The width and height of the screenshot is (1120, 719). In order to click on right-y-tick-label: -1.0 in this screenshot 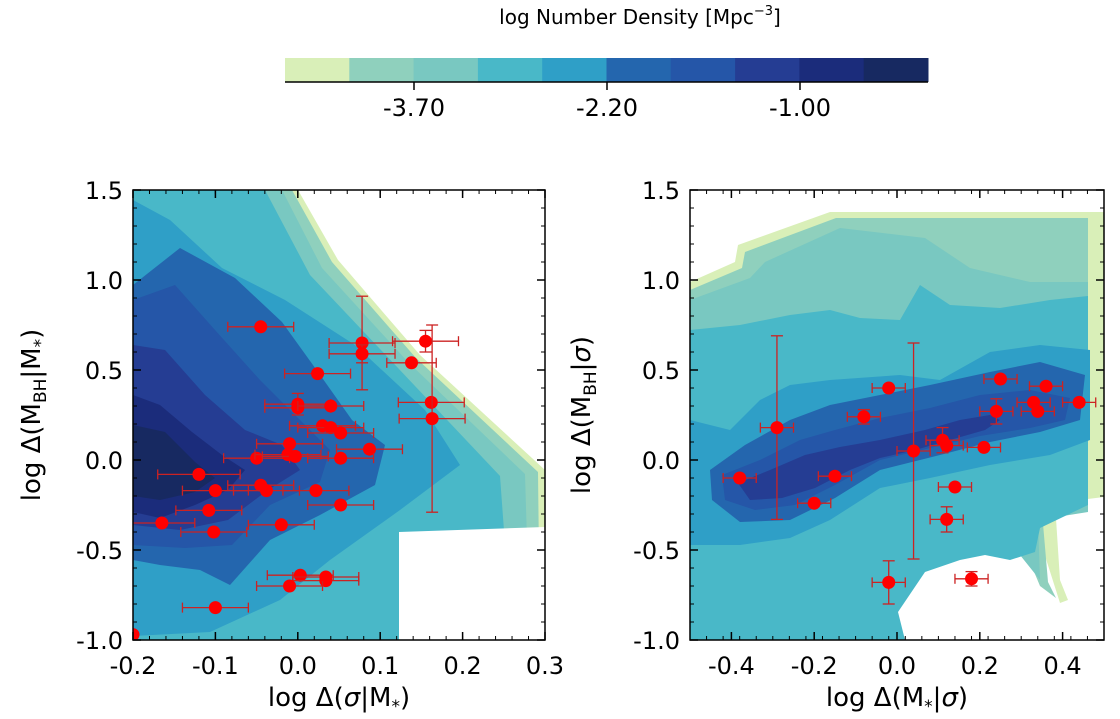, I will do `click(656, 641)`.